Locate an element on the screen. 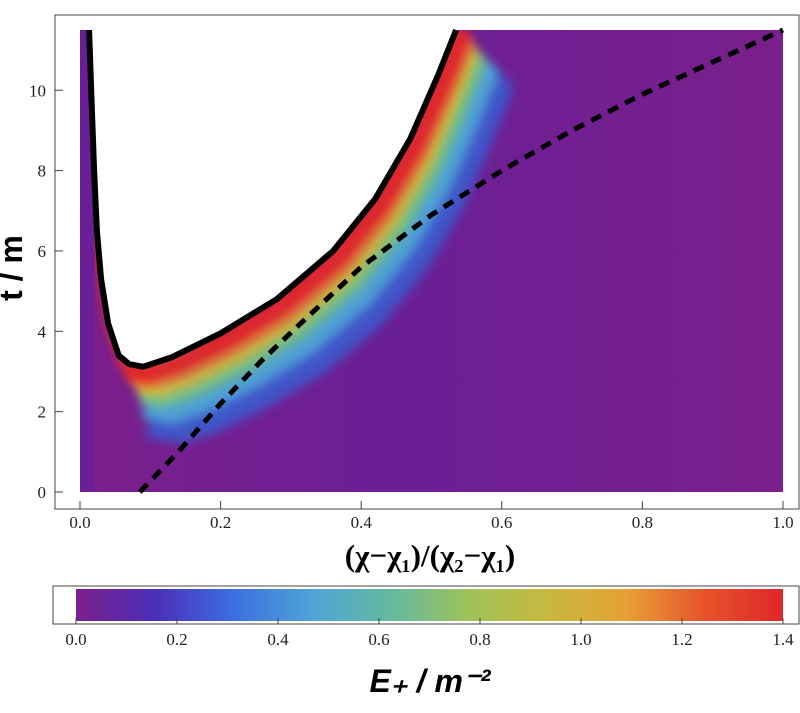 The image size is (800, 713). colorbar: 0.0 0.2 0.4 0.6 0.8 1.0 1.2 1.4 is located at coordinates (426, 617).